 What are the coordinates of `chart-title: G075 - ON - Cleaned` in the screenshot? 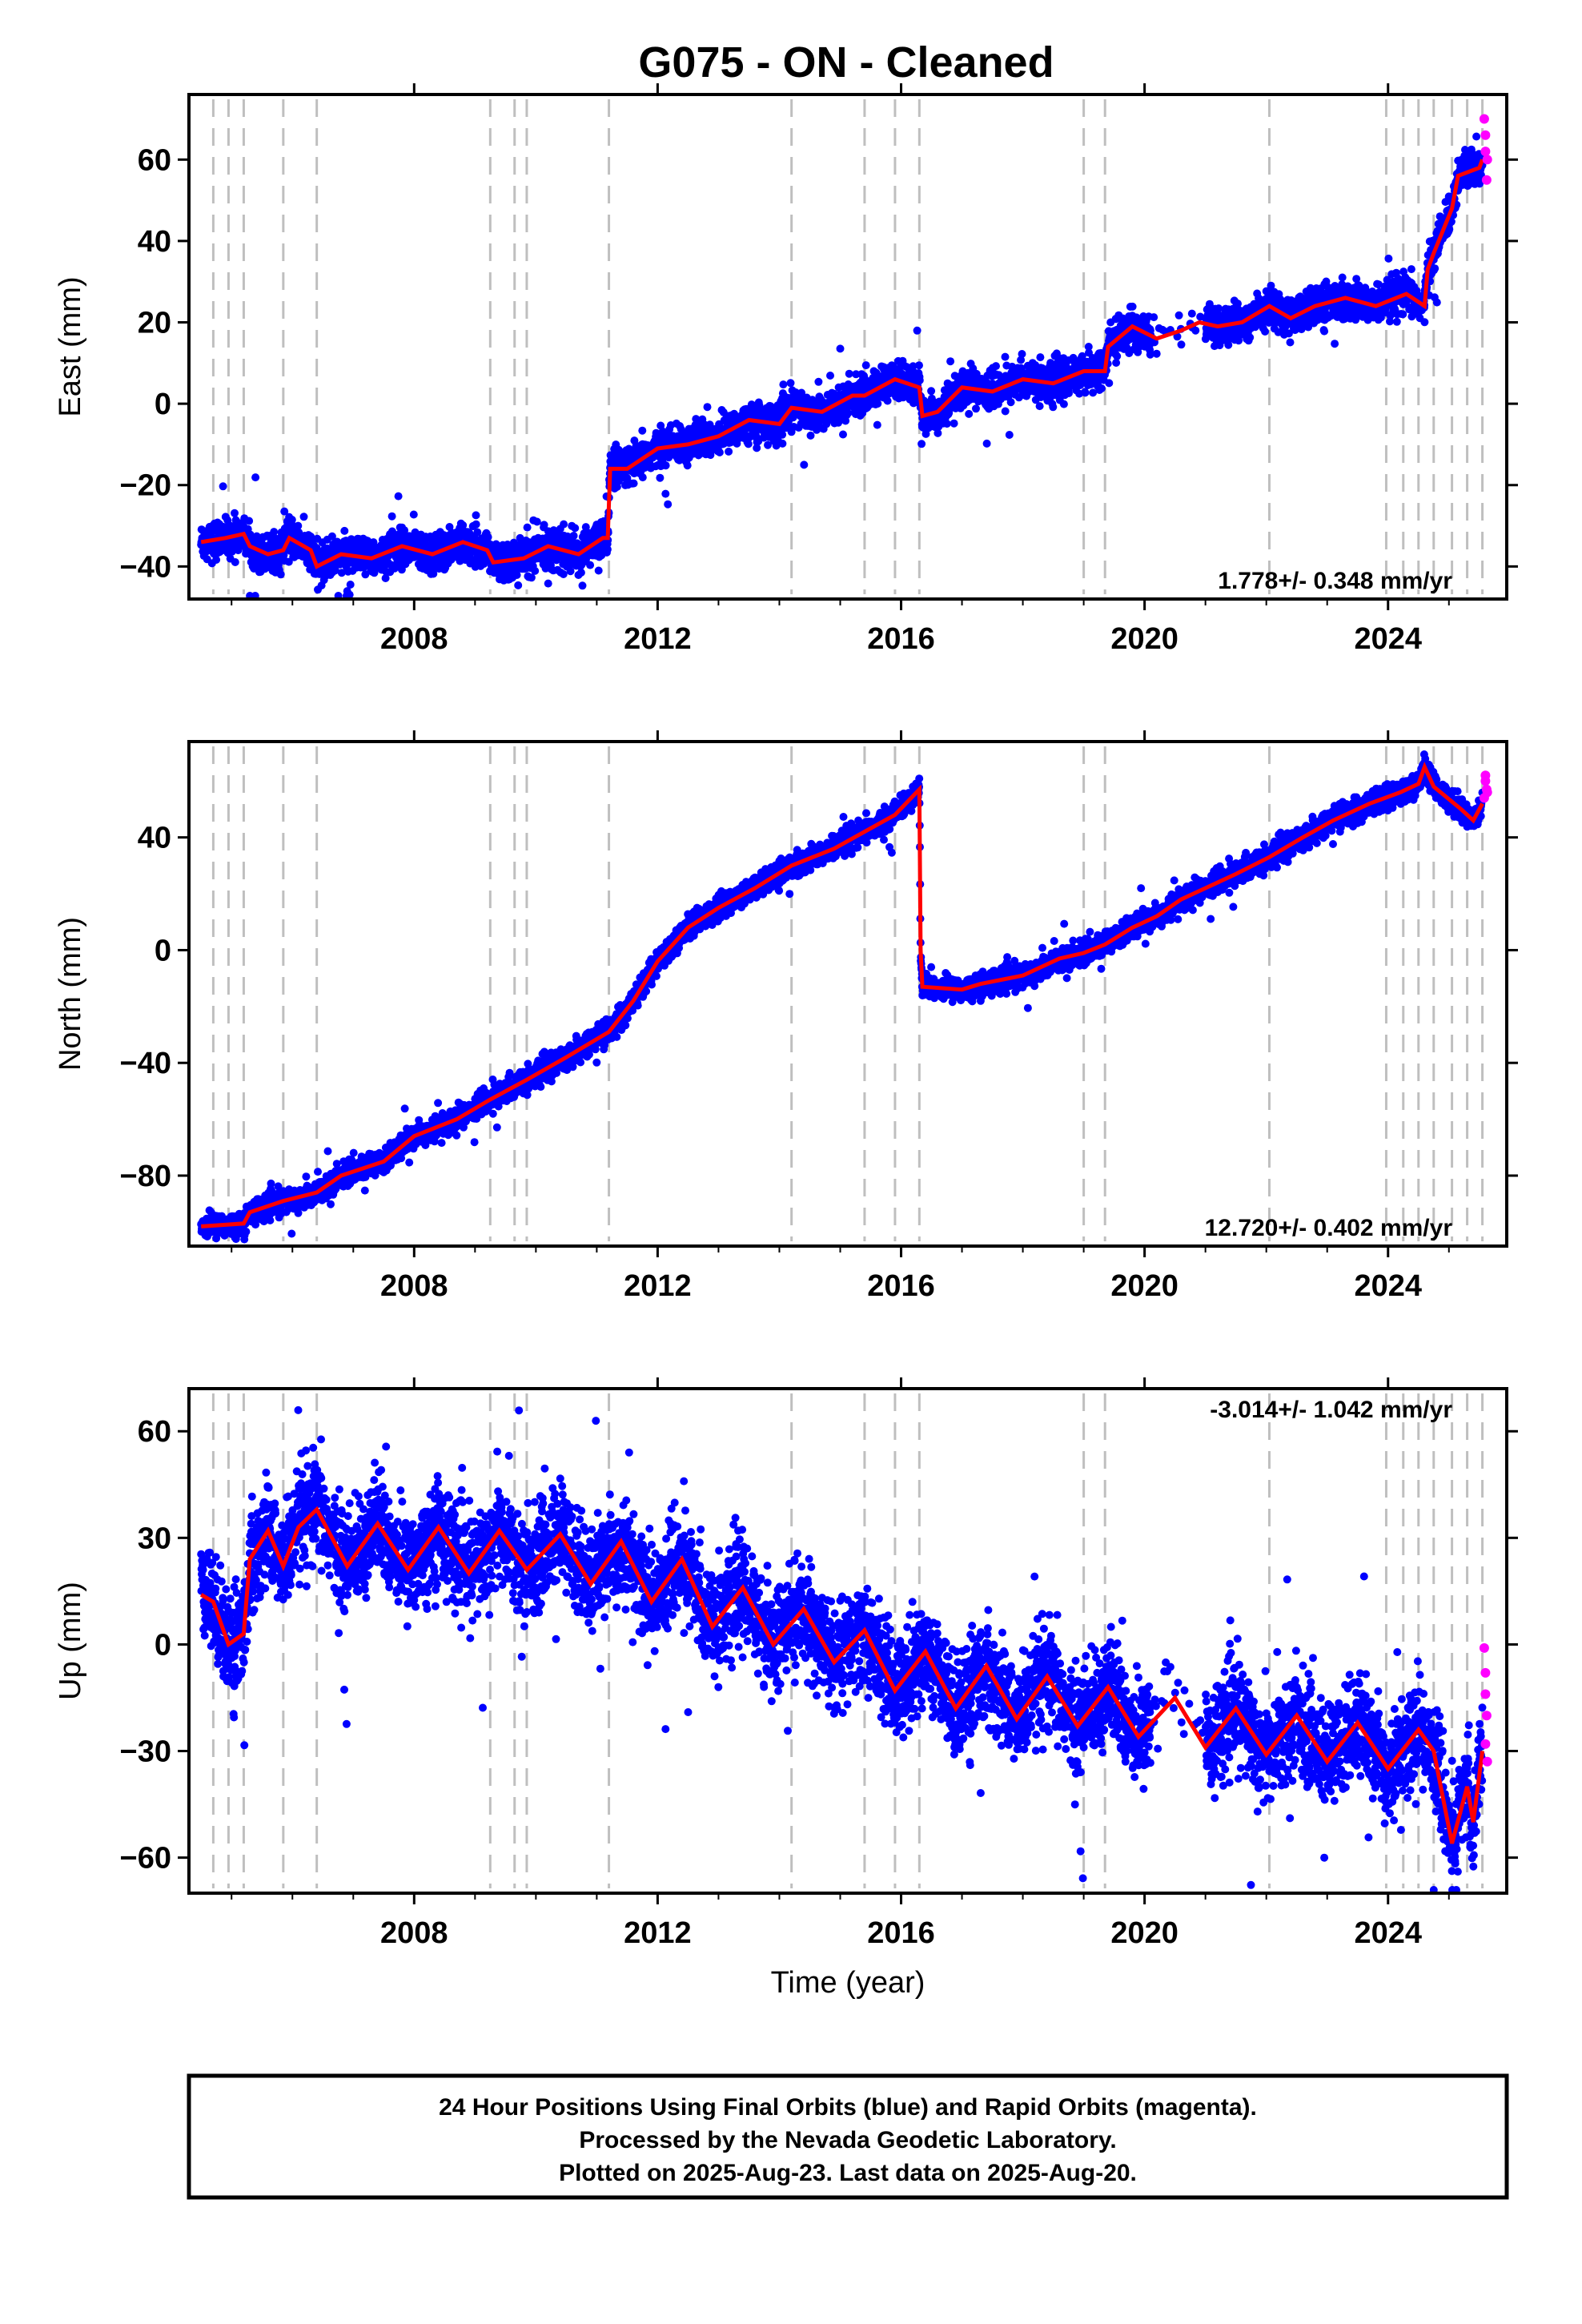 It's located at (846, 62).